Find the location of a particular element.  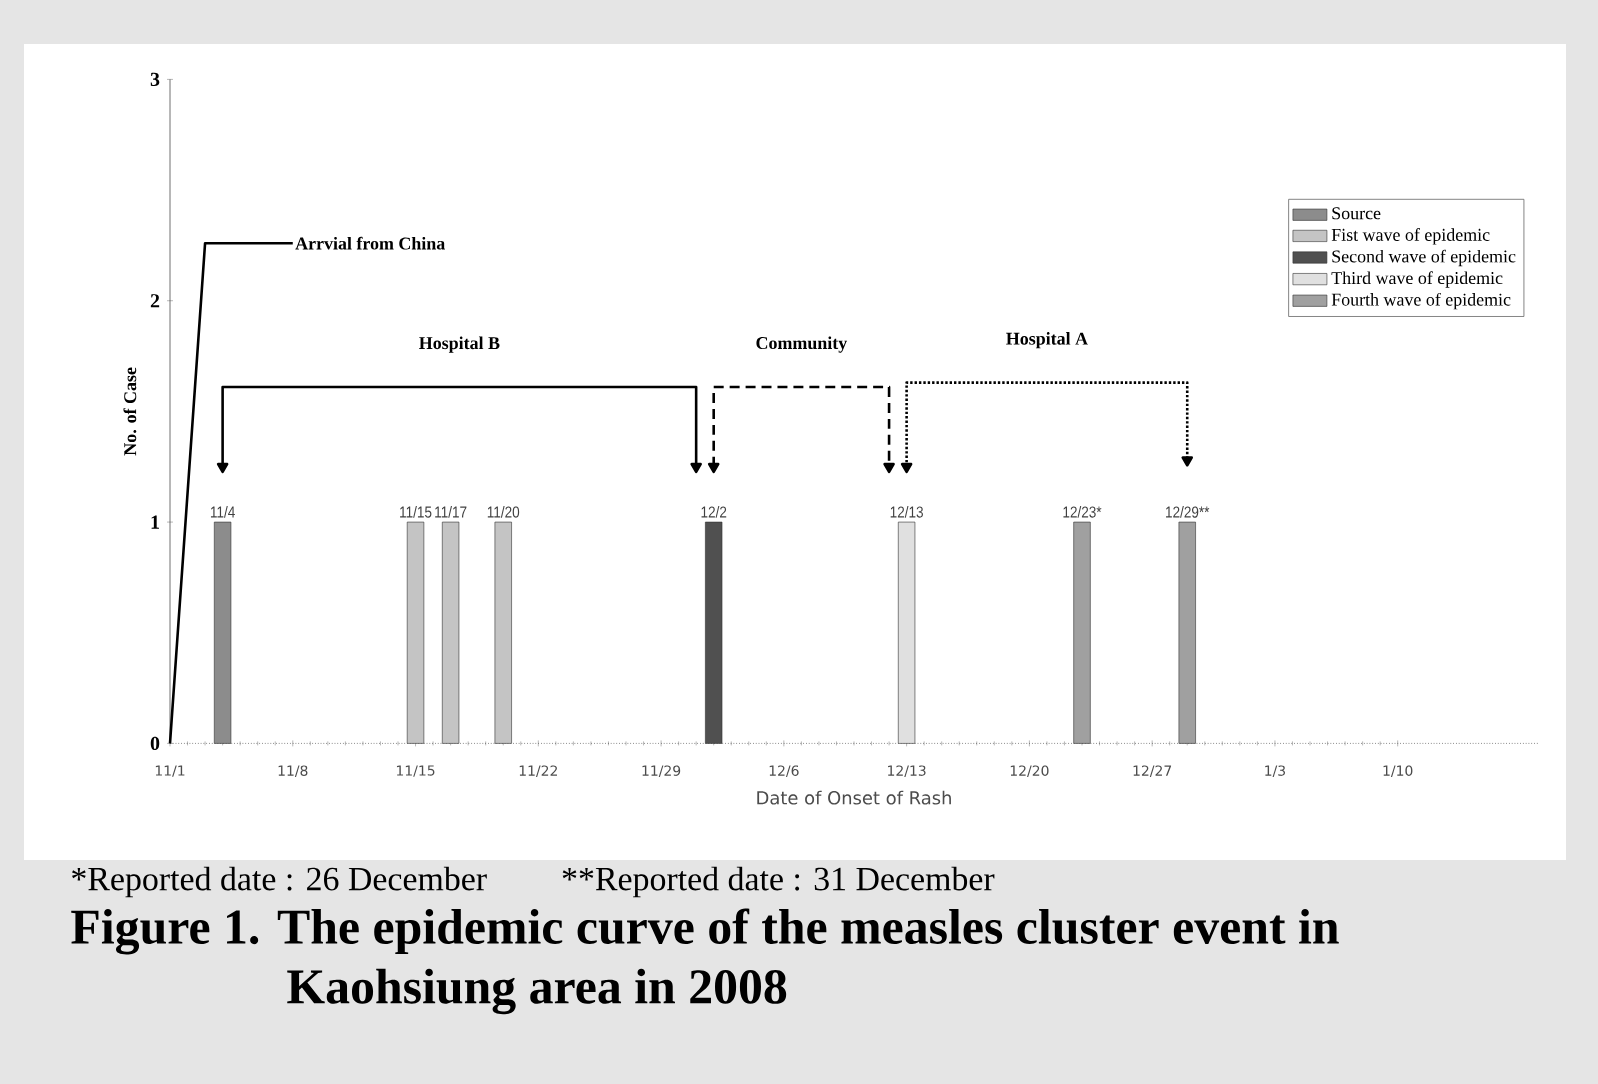

legend-label: Third wave of epidemic is located at coordinates (1417, 279).